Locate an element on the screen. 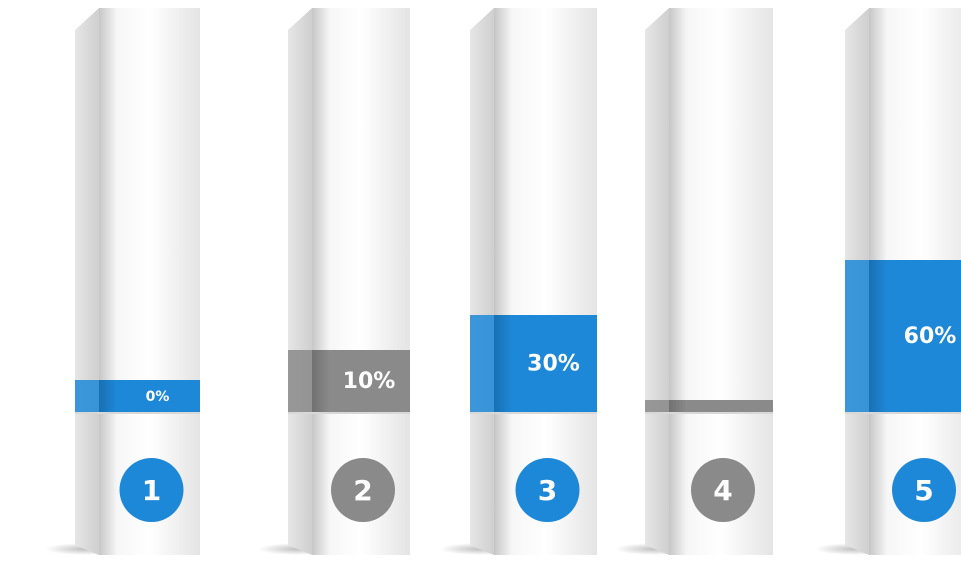 This screenshot has width=961, height=562. number-label: 4 is located at coordinates (722, 490).